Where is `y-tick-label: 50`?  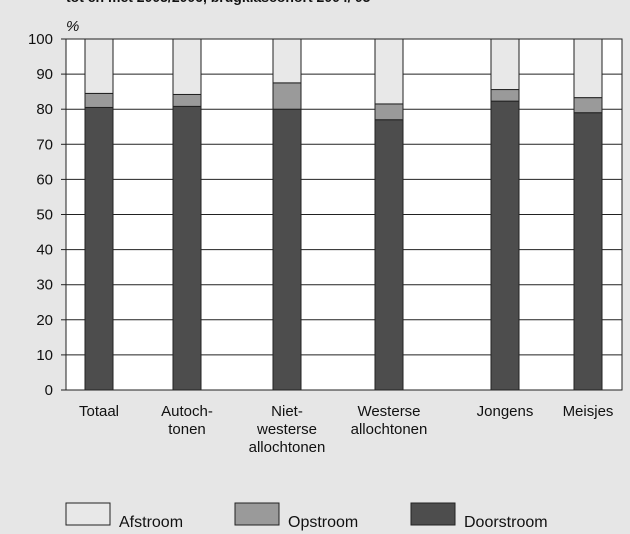 y-tick-label: 50 is located at coordinates (44, 215).